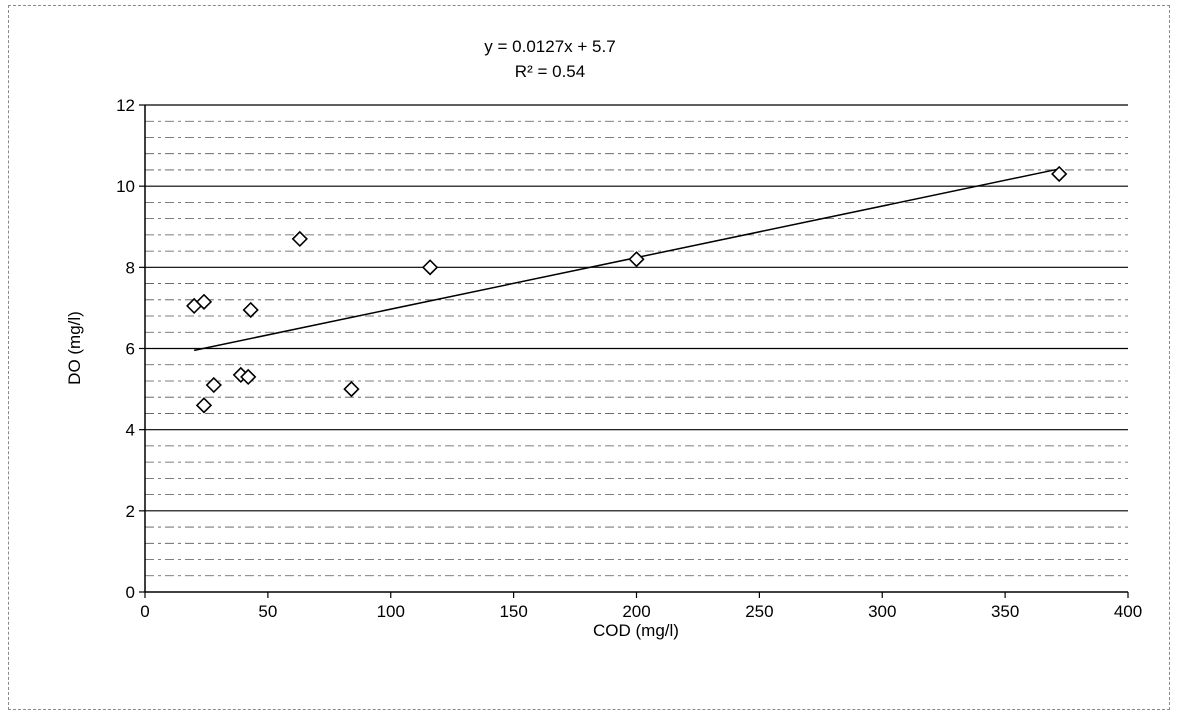 The width and height of the screenshot is (1179, 716). Describe the element at coordinates (1128, 611) in the screenshot. I see `x-tick-label: 400` at that location.